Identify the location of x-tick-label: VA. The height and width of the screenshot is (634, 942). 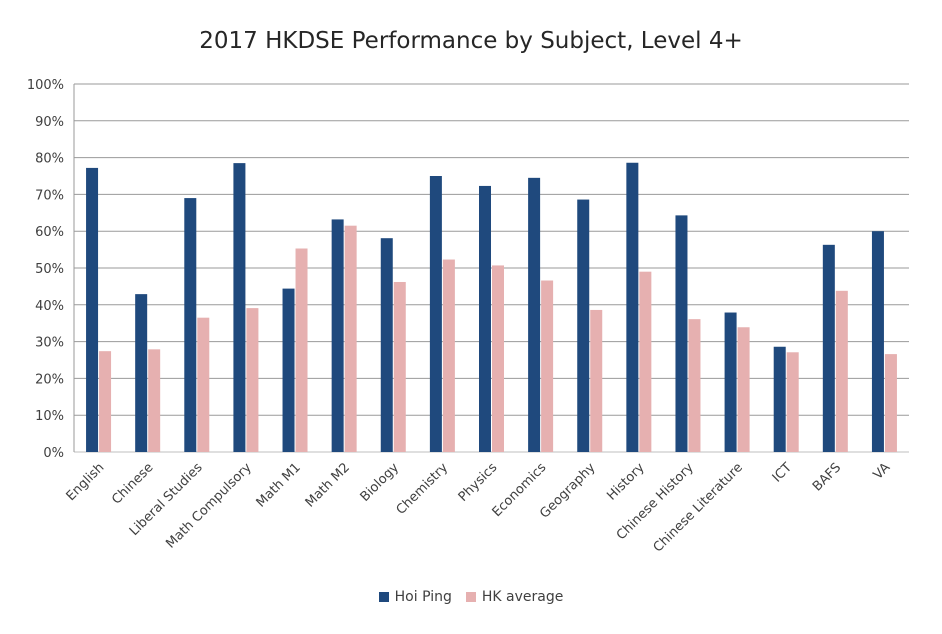
(882, 471).